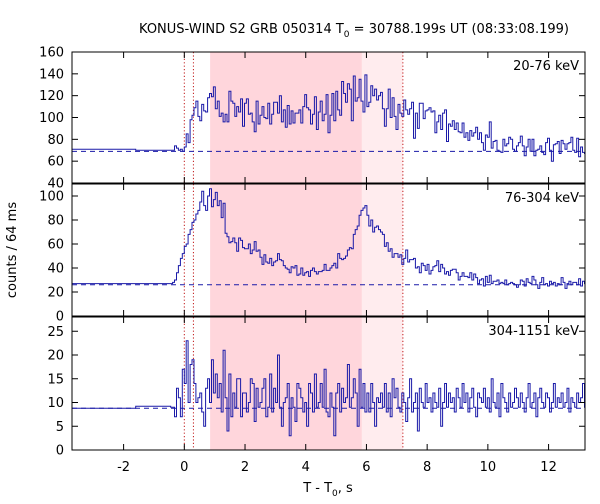  What do you see at coordinates (533, 331) in the screenshot?
I see `energy-band-label: 304-1151 keV` at bounding box center [533, 331].